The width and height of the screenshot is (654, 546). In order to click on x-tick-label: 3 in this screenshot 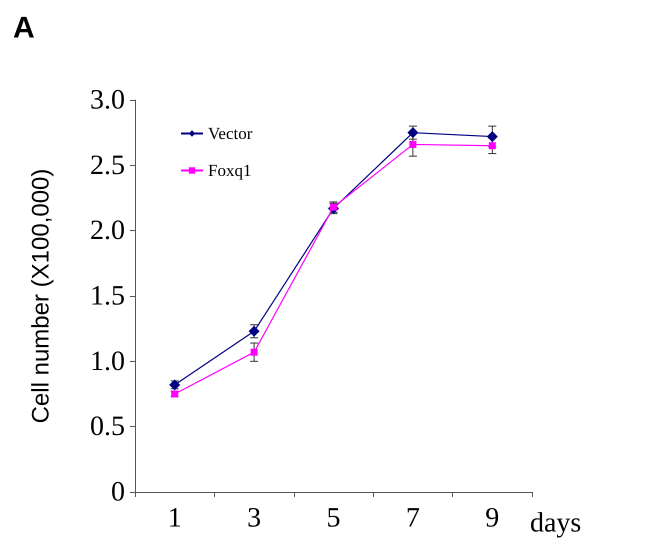, I will do `click(254, 518)`.